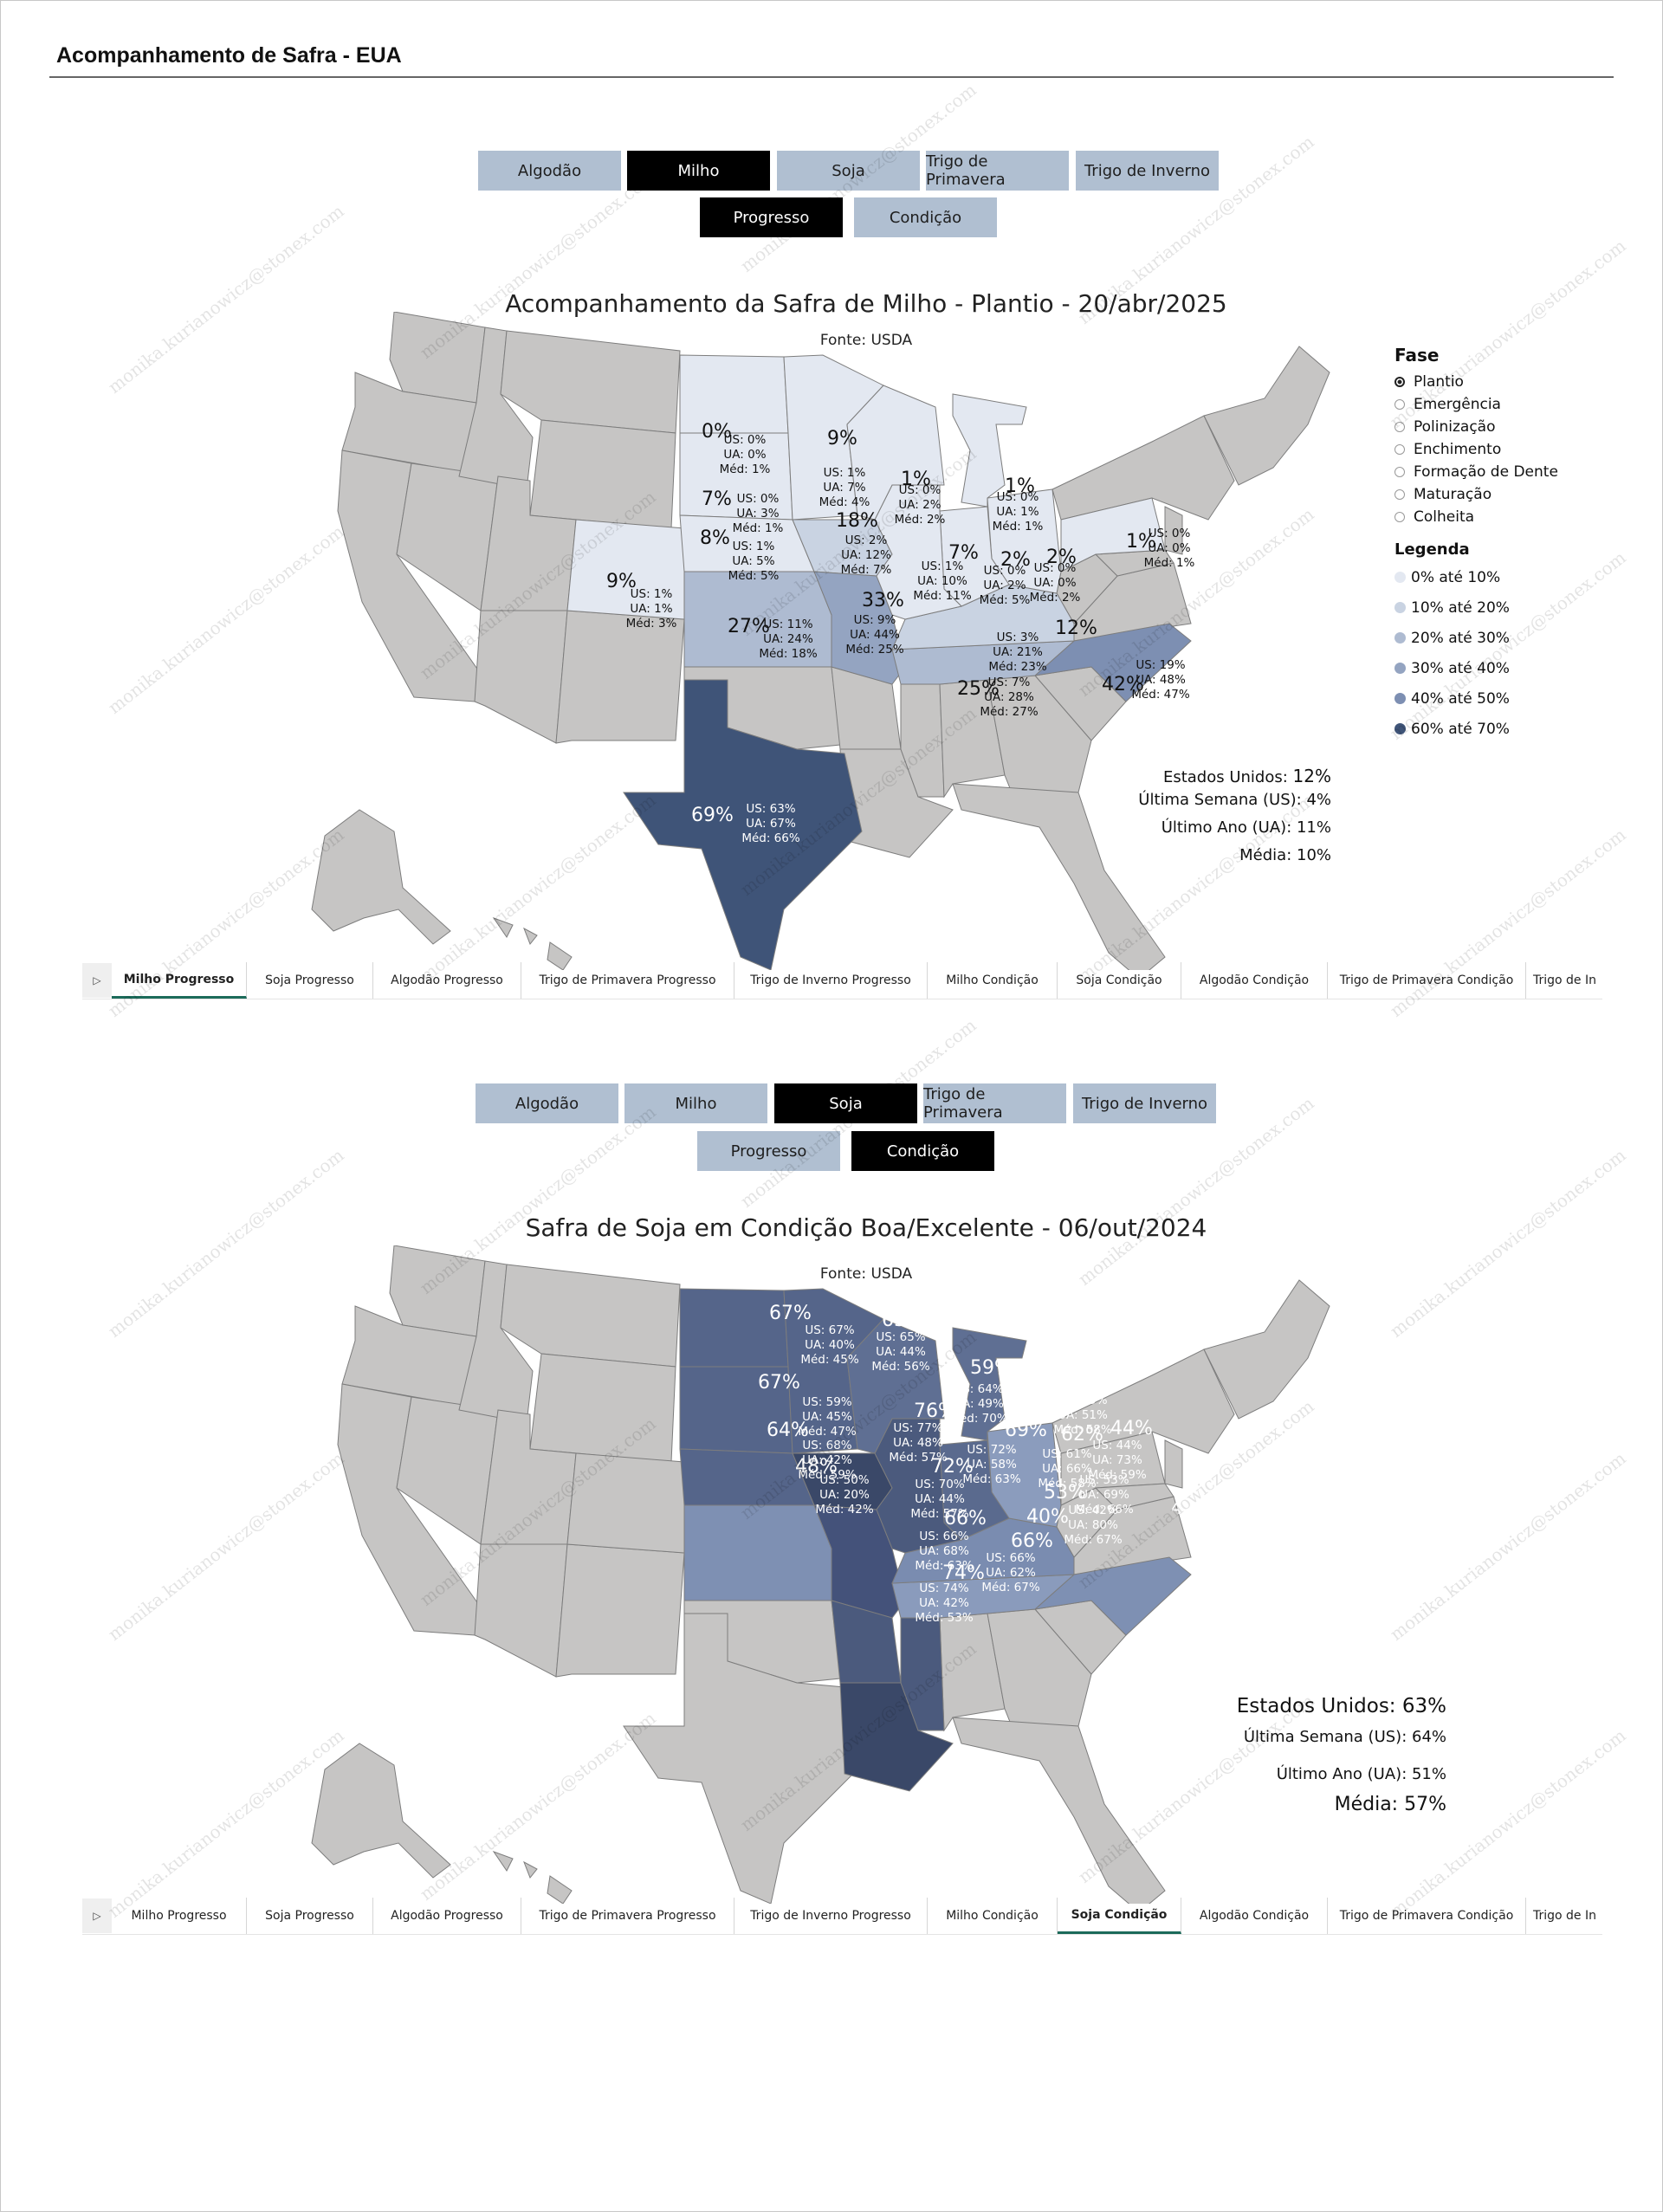 This screenshot has height=2212, width=1663. What do you see at coordinates (874, 649) in the screenshot?
I see `state-detail-med: Méd: 25%` at bounding box center [874, 649].